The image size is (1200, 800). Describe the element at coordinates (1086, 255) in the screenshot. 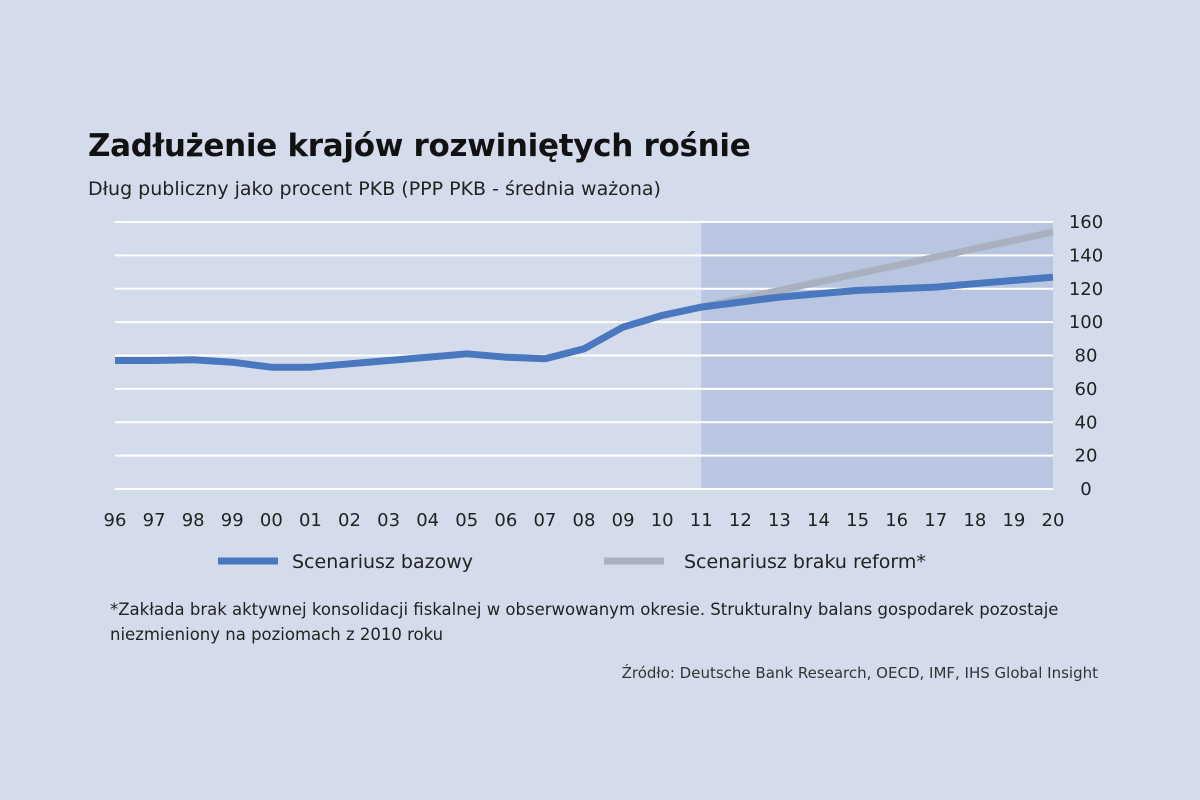

I see `y-tick-label: 140` at that location.